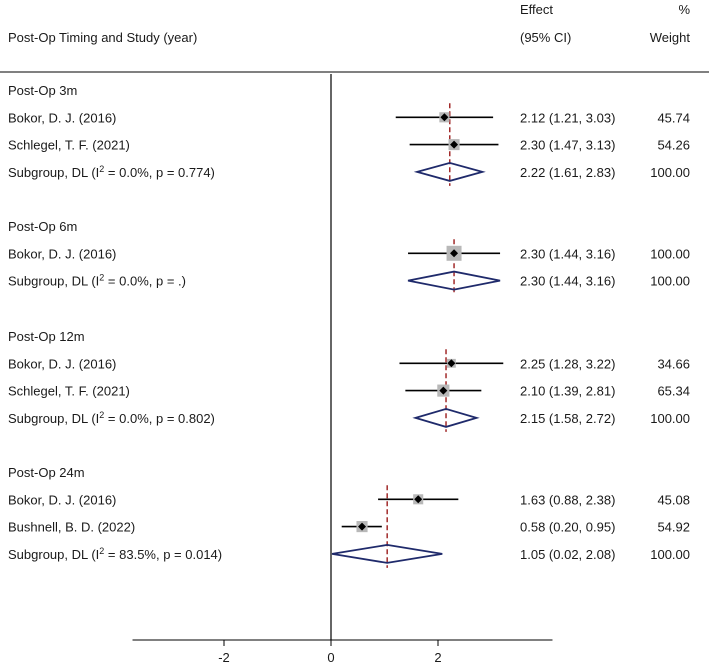 This screenshot has width=709, height=672. Describe the element at coordinates (567, 499) in the screenshot. I see `study-ci-text: 1.63 (0.88, 2.38)` at that location.